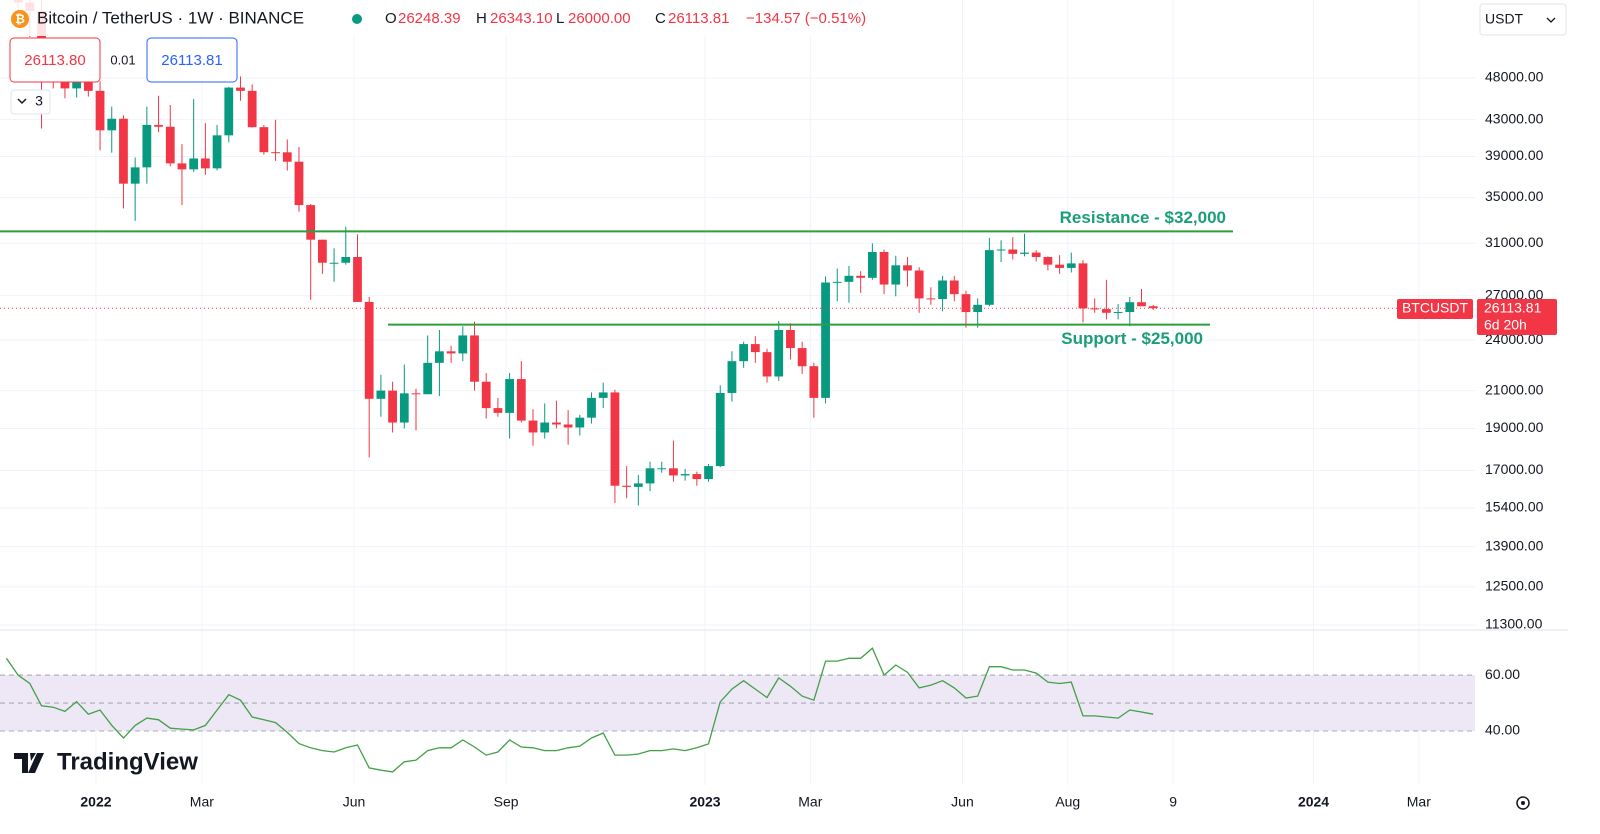 Image resolution: width=1600 pixels, height=834 pixels. Describe the element at coordinates (20, 19) in the screenshot. I see `btc-logo-glyph: ₿` at that location.